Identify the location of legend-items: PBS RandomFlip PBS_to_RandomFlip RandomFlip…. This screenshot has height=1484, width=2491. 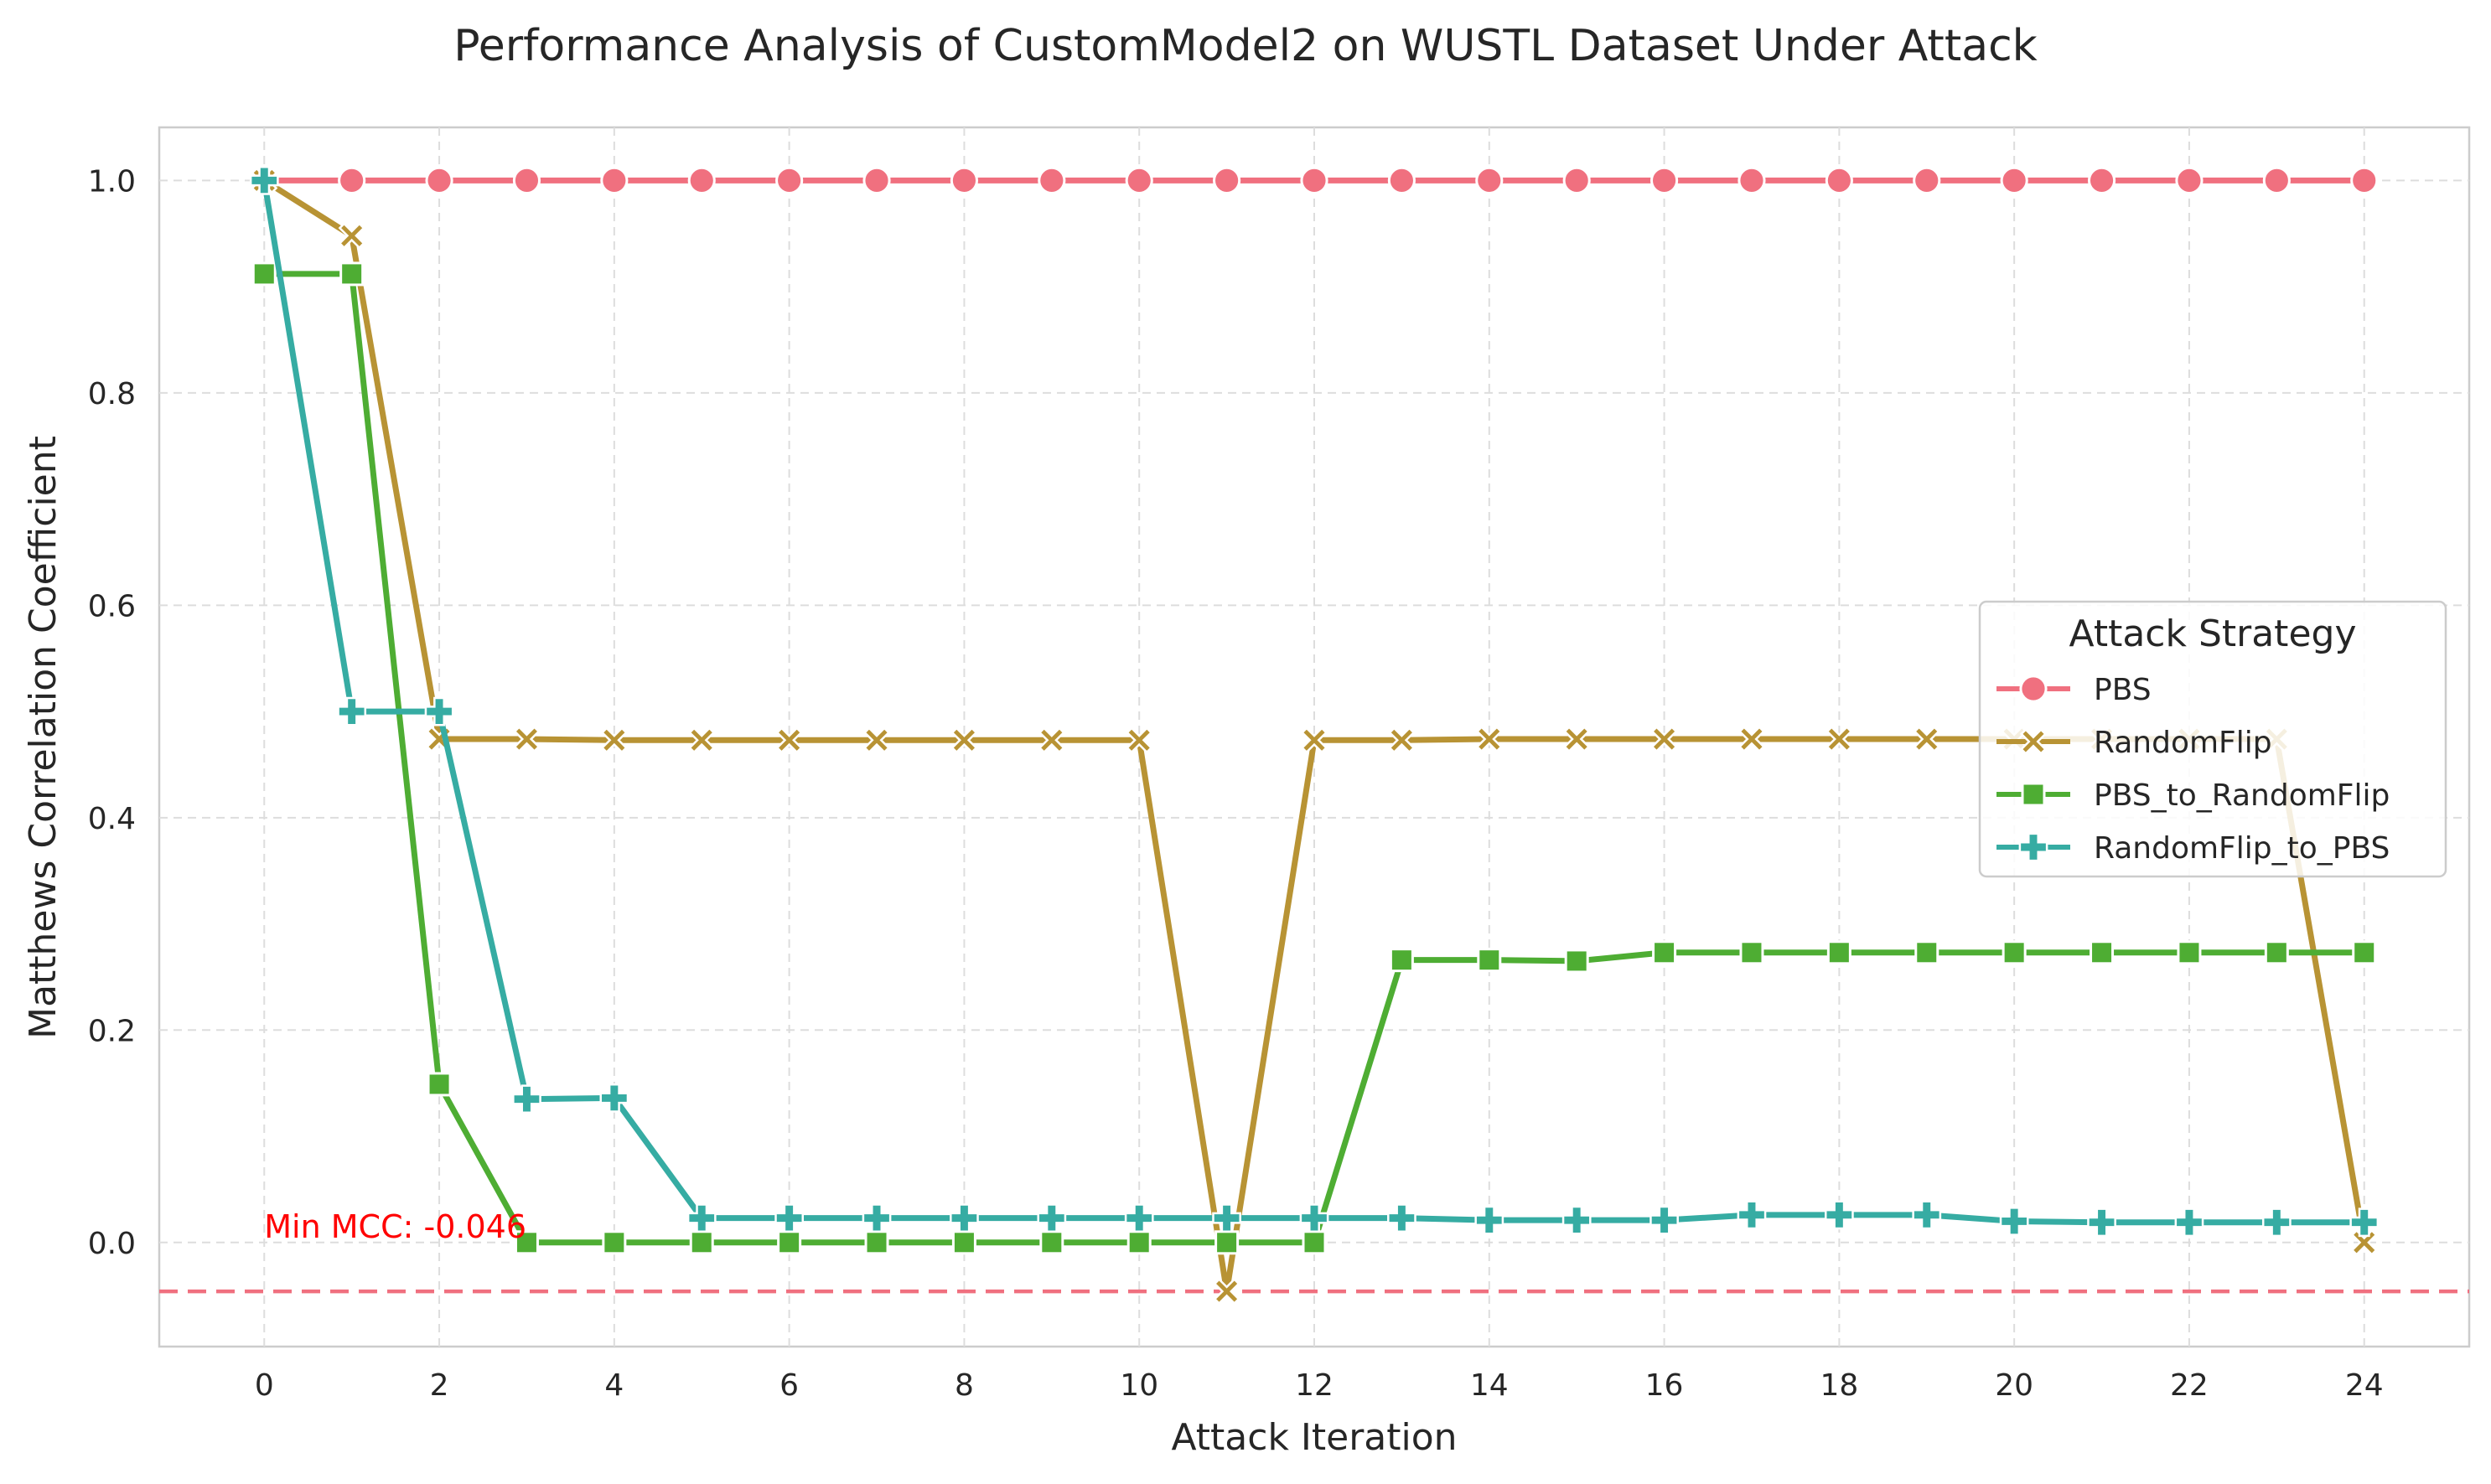
(2193, 769).